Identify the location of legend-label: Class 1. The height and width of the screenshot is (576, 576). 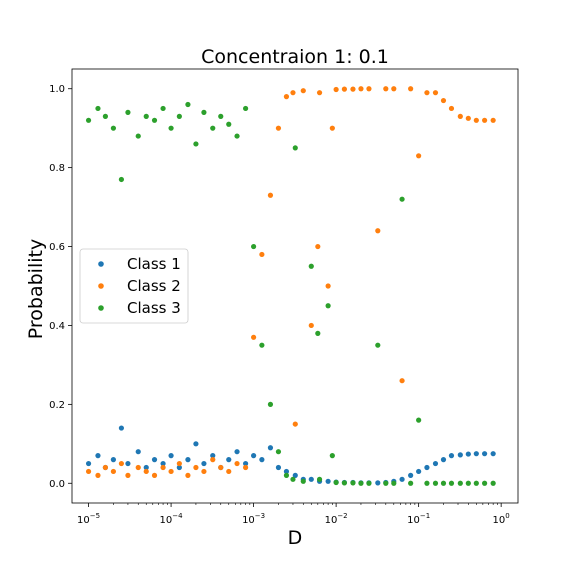
(154, 264).